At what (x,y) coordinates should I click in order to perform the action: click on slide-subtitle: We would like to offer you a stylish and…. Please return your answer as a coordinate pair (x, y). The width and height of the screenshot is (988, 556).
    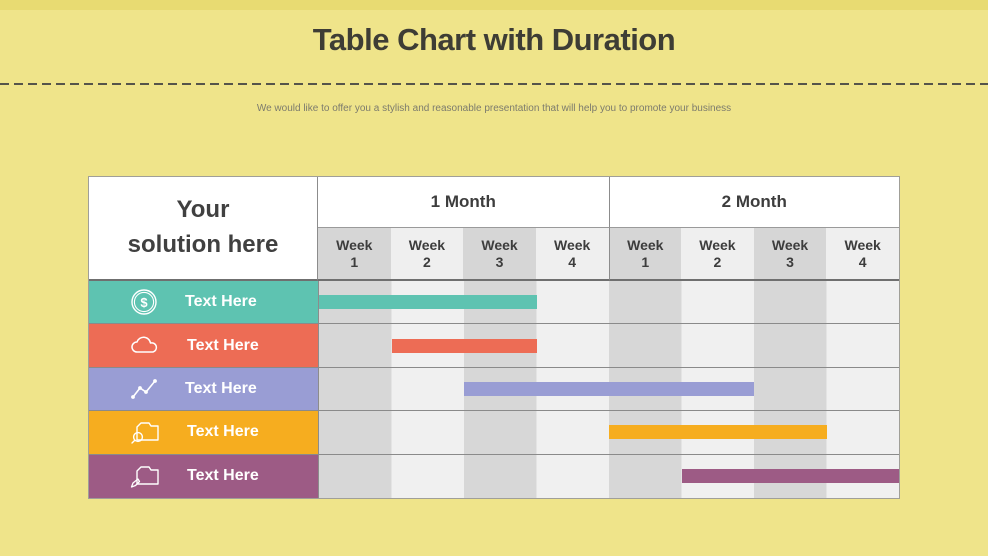
    Looking at the image, I should click on (494, 108).